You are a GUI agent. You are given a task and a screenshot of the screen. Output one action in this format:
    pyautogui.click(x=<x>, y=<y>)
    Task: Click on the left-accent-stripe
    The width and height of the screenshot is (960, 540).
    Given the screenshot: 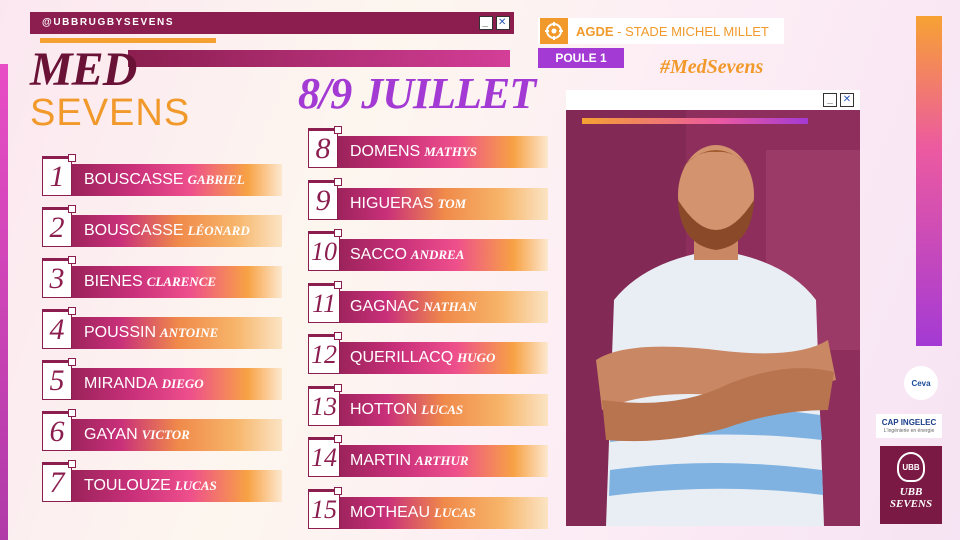 What is the action you would take?
    pyautogui.click(x=4, y=302)
    